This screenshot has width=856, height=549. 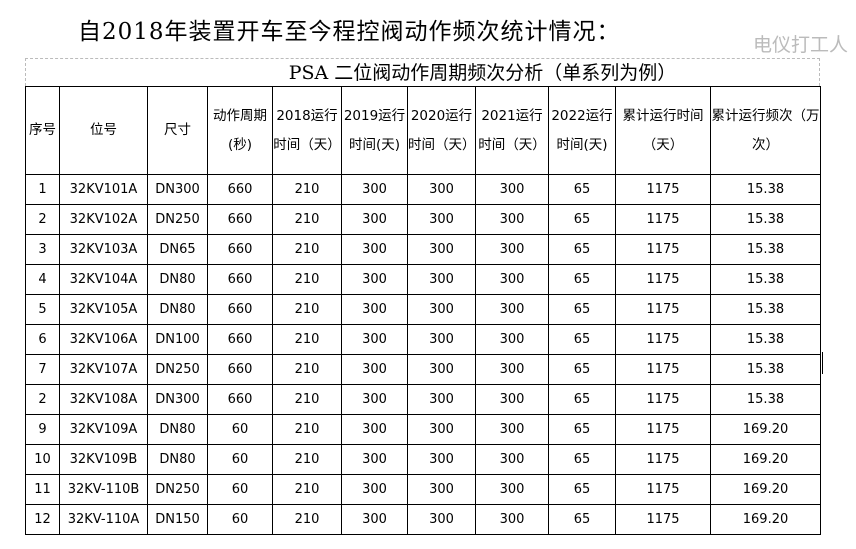 I want to click on column-header: 累计运行频次（万次）, so click(x=765, y=130).